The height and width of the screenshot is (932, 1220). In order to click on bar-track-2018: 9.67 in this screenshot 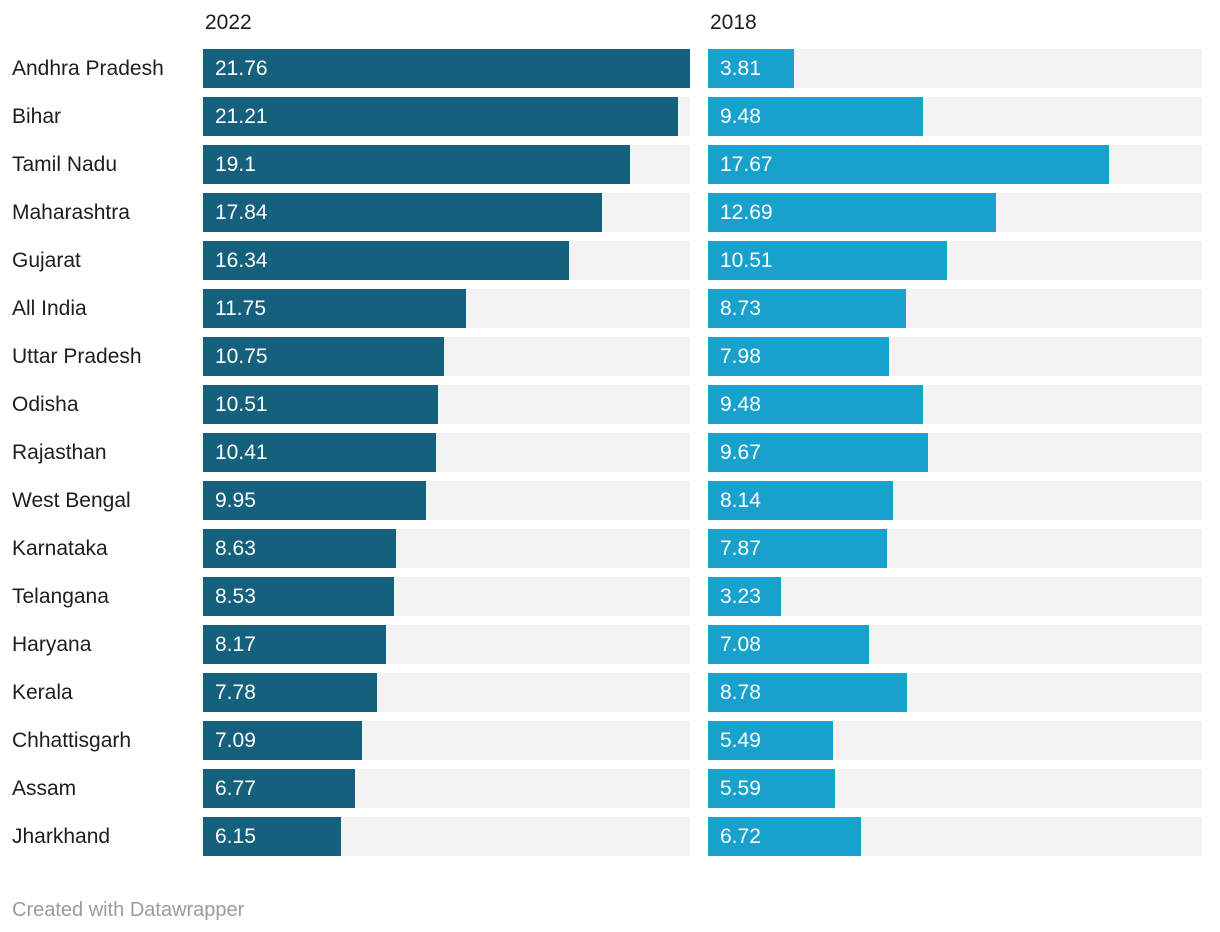, I will do `click(955, 452)`.